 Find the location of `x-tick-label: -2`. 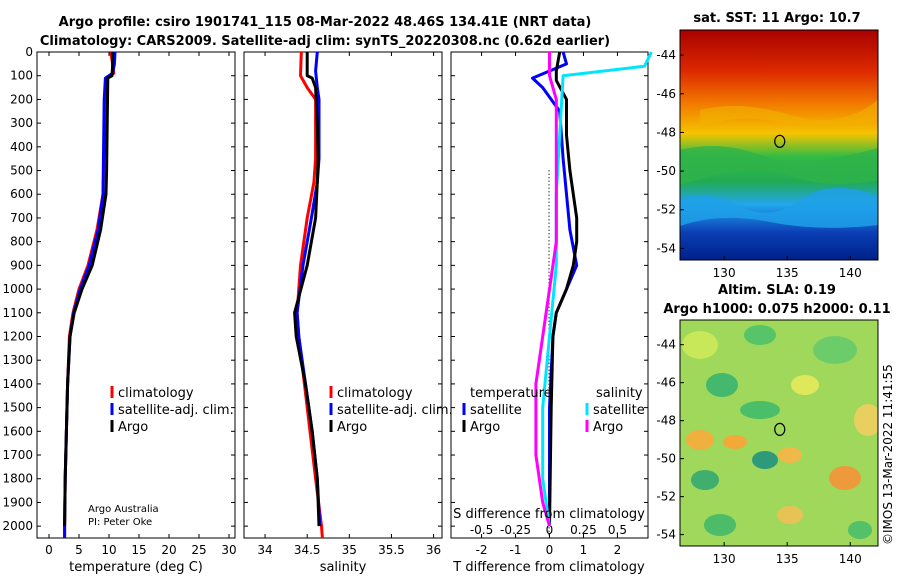

x-tick-label: -2 is located at coordinates (482, 550).